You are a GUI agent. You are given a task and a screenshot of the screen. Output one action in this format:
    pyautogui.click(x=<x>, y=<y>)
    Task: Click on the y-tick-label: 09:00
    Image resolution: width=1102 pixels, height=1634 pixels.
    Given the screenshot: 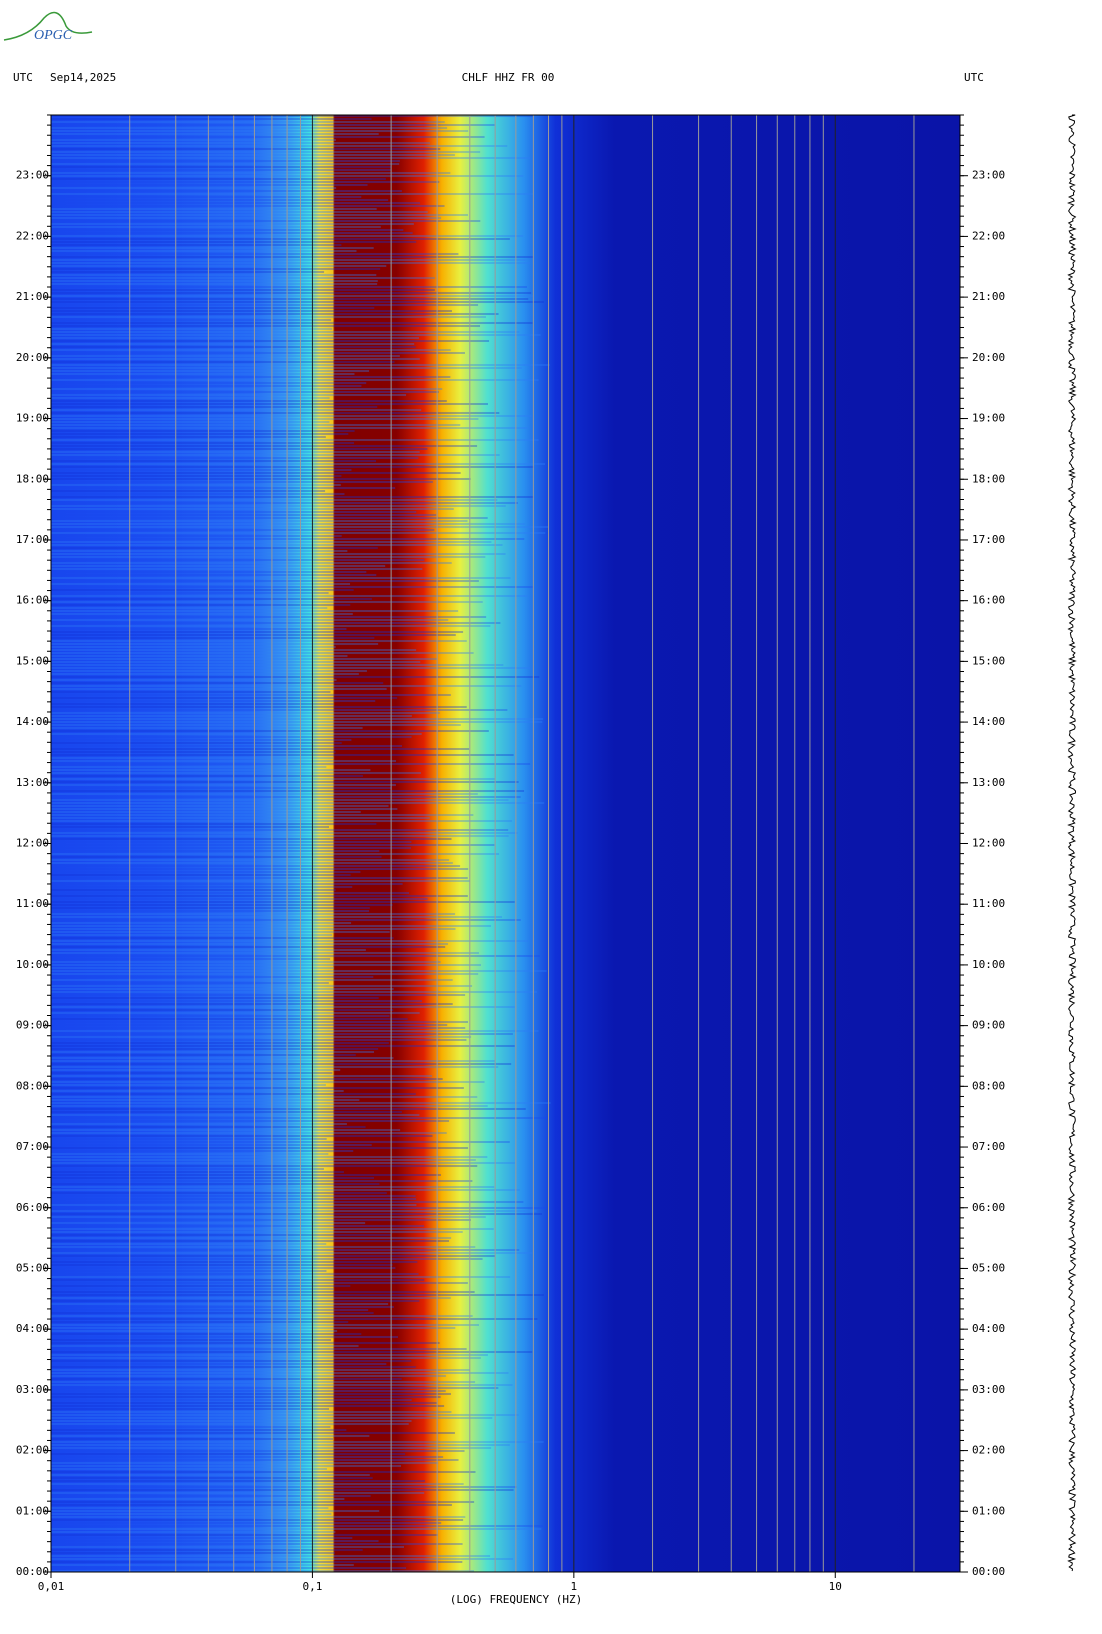 What is the action you would take?
    pyautogui.click(x=988, y=1025)
    